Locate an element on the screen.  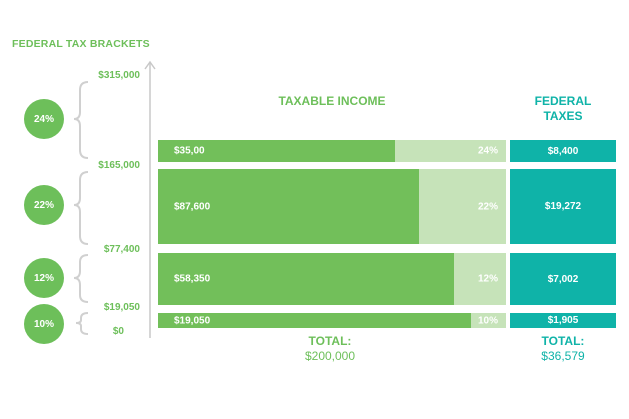
income-rate-24: 24% is located at coordinates (487, 151).